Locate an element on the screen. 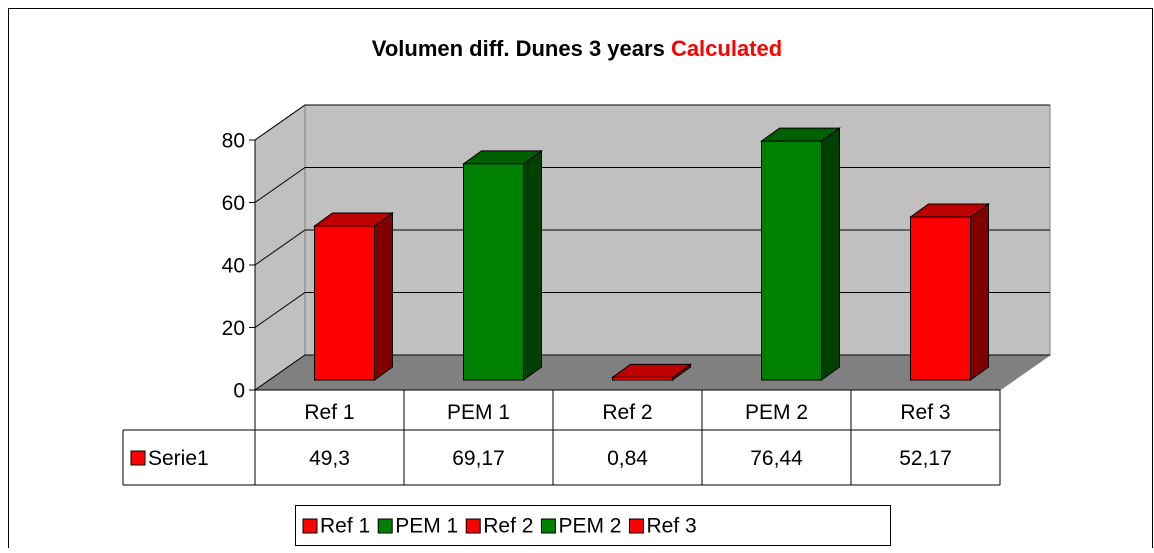  chart-title: Volumen diff. Dunes 3 years Calculated is located at coordinates (577, 48).